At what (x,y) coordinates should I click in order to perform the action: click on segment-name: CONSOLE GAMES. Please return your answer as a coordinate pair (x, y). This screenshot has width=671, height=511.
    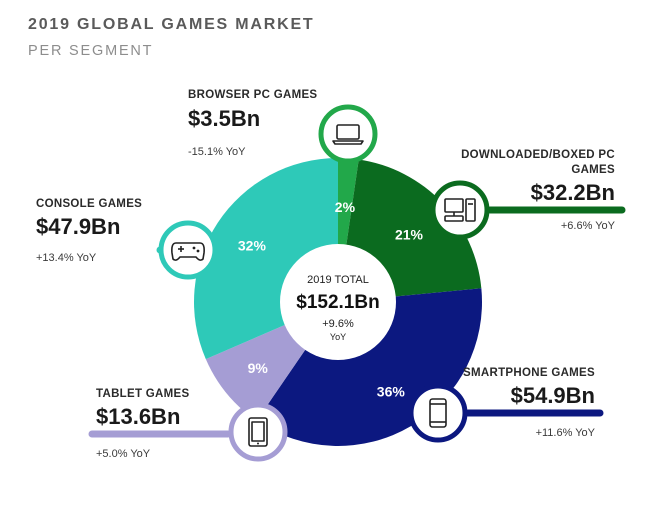
    Looking at the image, I should click on (89, 204).